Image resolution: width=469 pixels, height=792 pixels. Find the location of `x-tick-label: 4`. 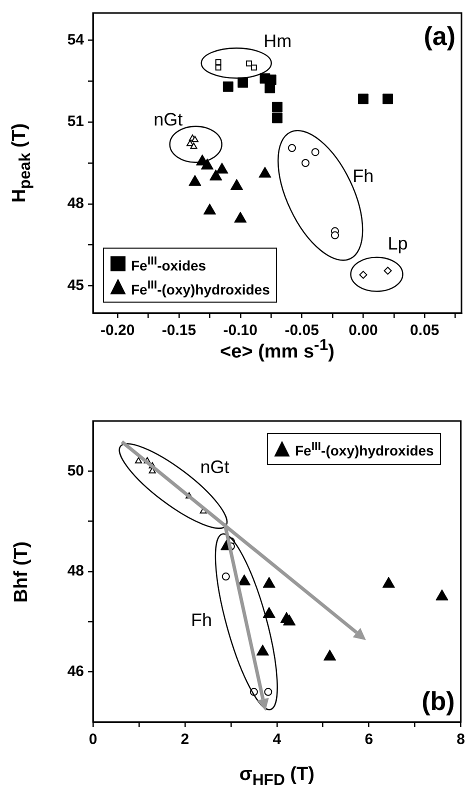

x-tick-label: 4 is located at coordinates (277, 739).